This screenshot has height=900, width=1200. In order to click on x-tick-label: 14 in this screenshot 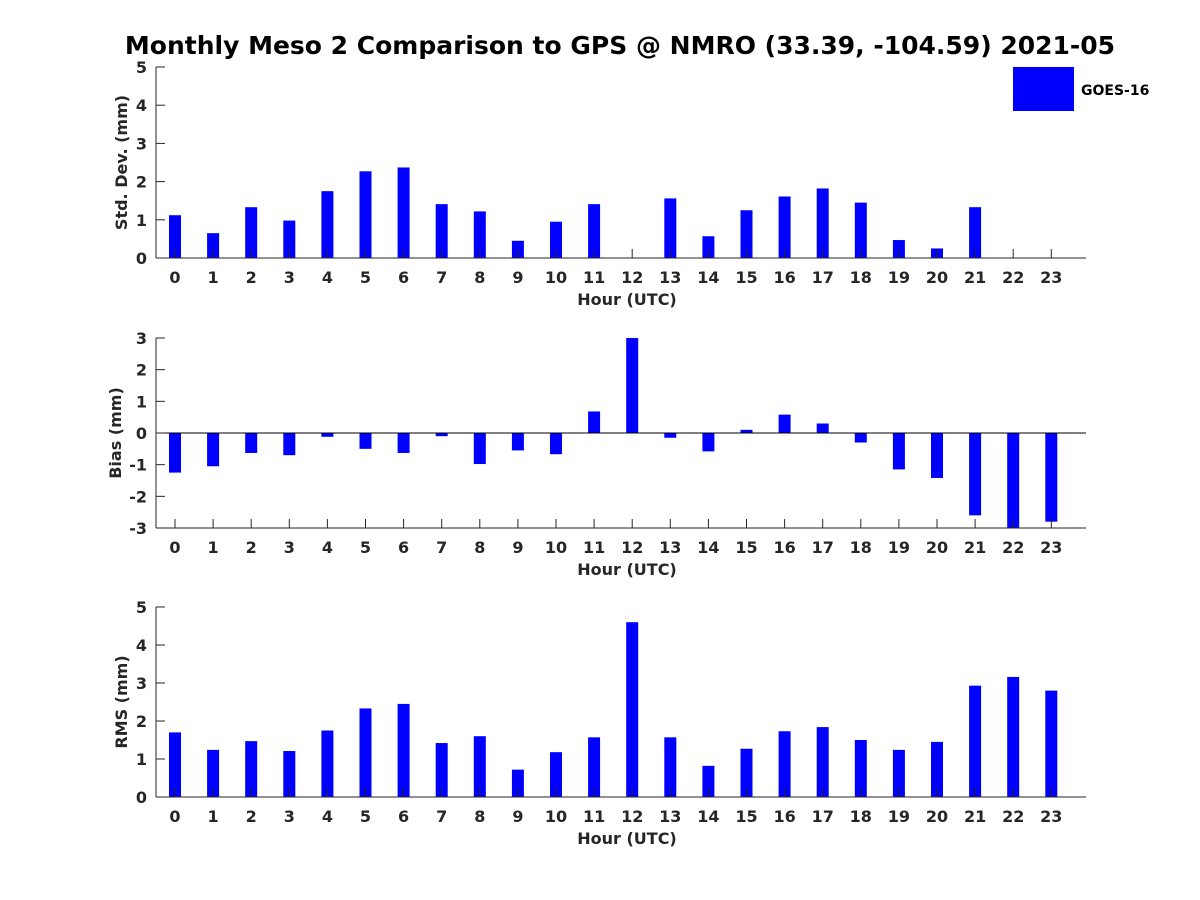, I will do `click(708, 547)`.